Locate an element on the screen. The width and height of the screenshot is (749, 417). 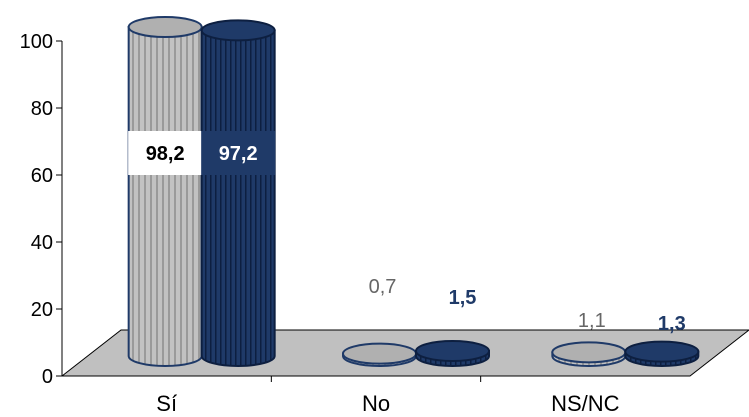
data-label: 1,1 is located at coordinates (592, 321).